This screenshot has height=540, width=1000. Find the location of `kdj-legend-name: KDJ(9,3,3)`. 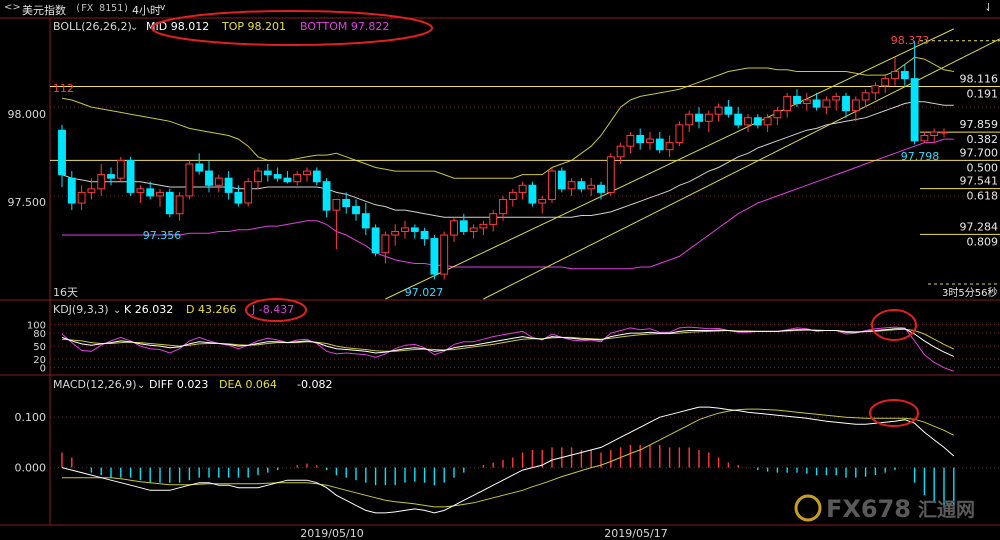

kdj-legend-name: KDJ(9,3,3) is located at coordinates (81, 309).